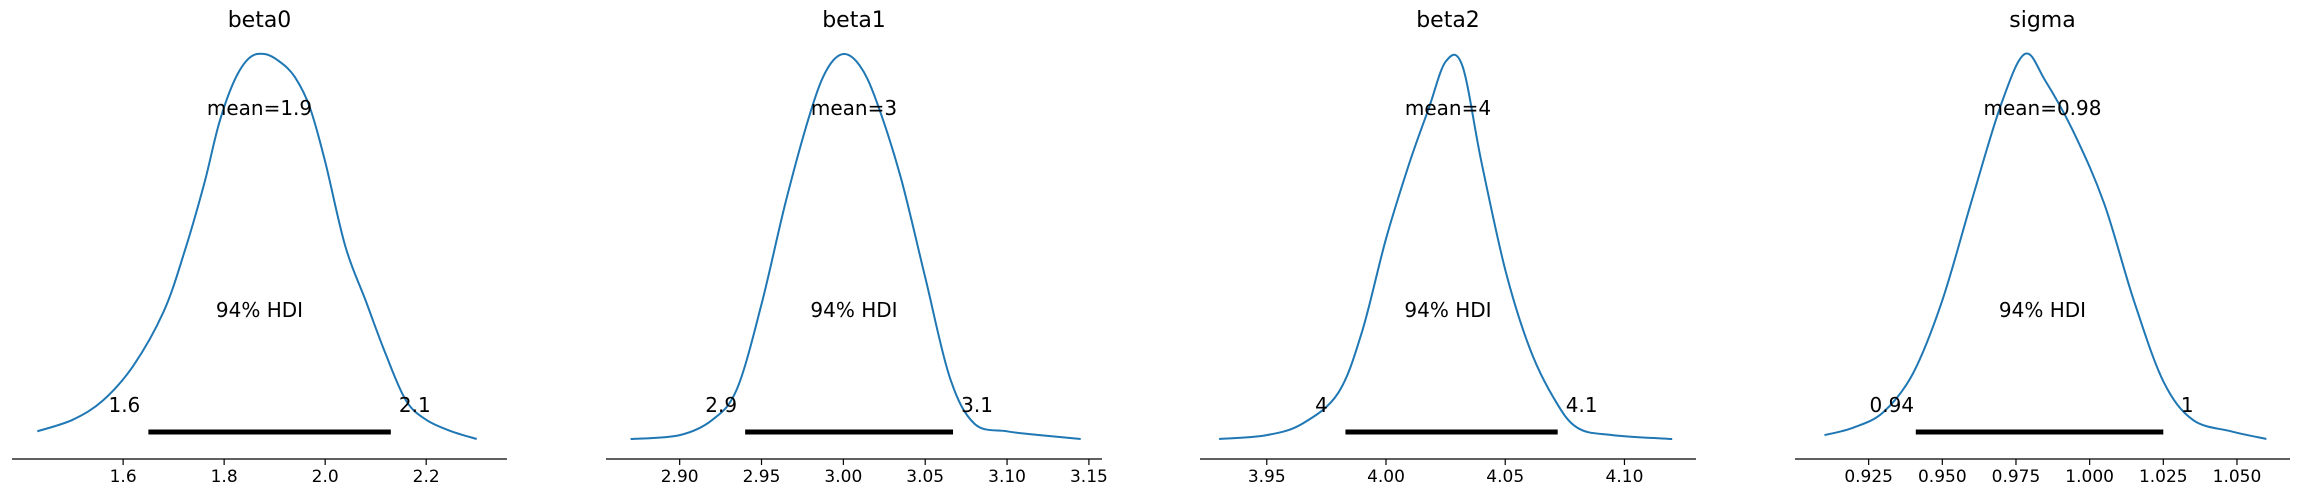  What do you see at coordinates (1448, 108) in the screenshot?
I see `mean-label: mean=4` at bounding box center [1448, 108].